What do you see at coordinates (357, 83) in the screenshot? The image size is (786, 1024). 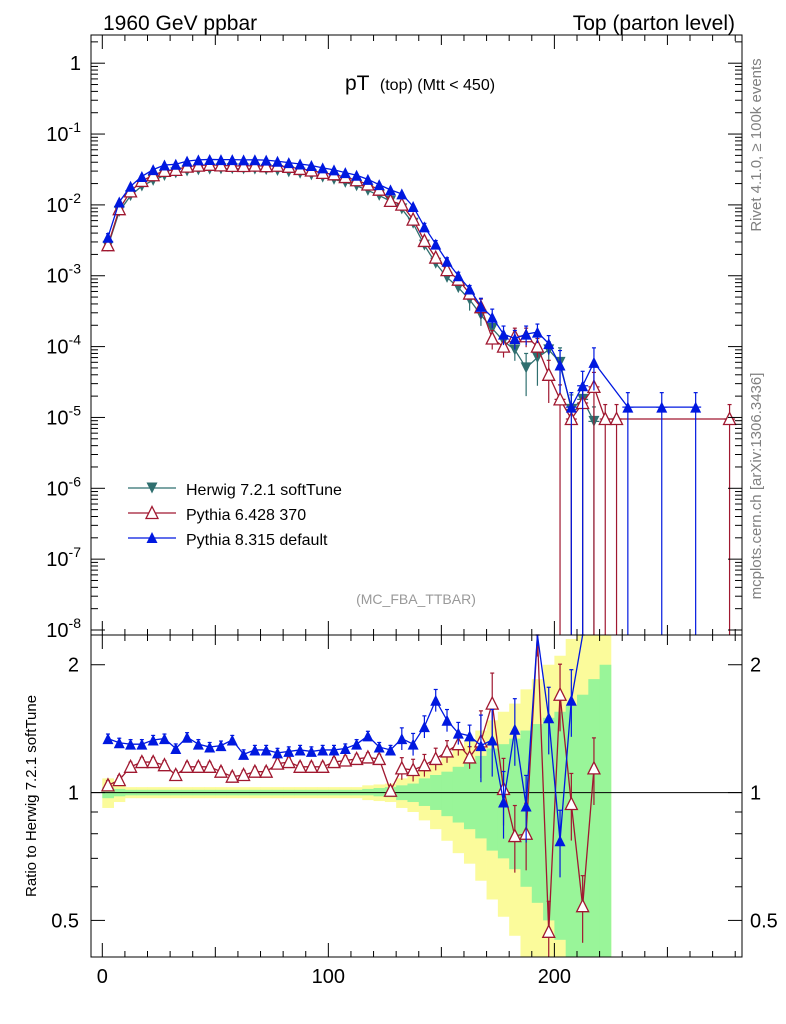 I see `plot-title-main: pT` at bounding box center [357, 83].